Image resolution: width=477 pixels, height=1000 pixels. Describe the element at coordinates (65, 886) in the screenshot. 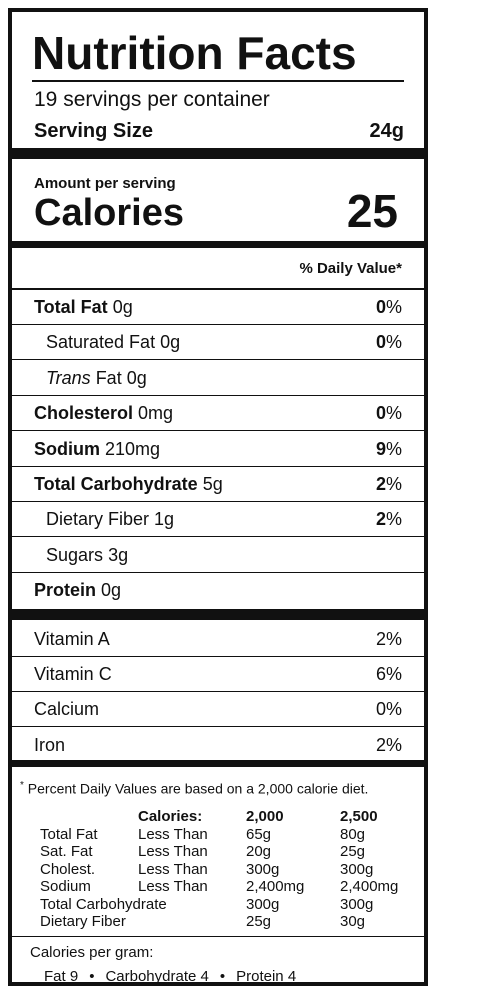

I see `dv-table-cell: Sodium` at that location.